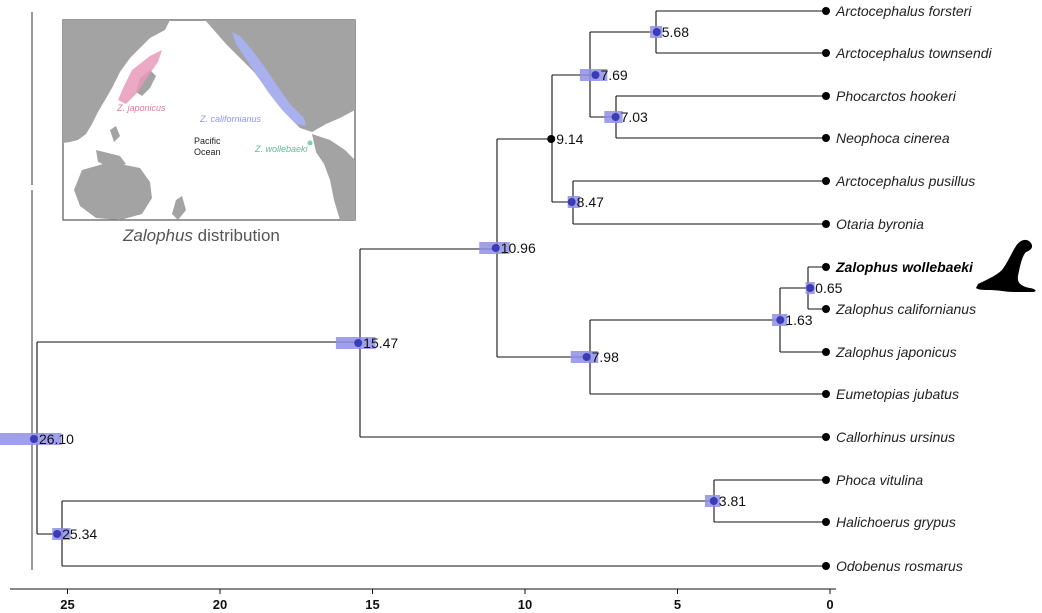 The image size is (1042, 613). I want to click on axis-tick-label: 0, so click(829, 604).